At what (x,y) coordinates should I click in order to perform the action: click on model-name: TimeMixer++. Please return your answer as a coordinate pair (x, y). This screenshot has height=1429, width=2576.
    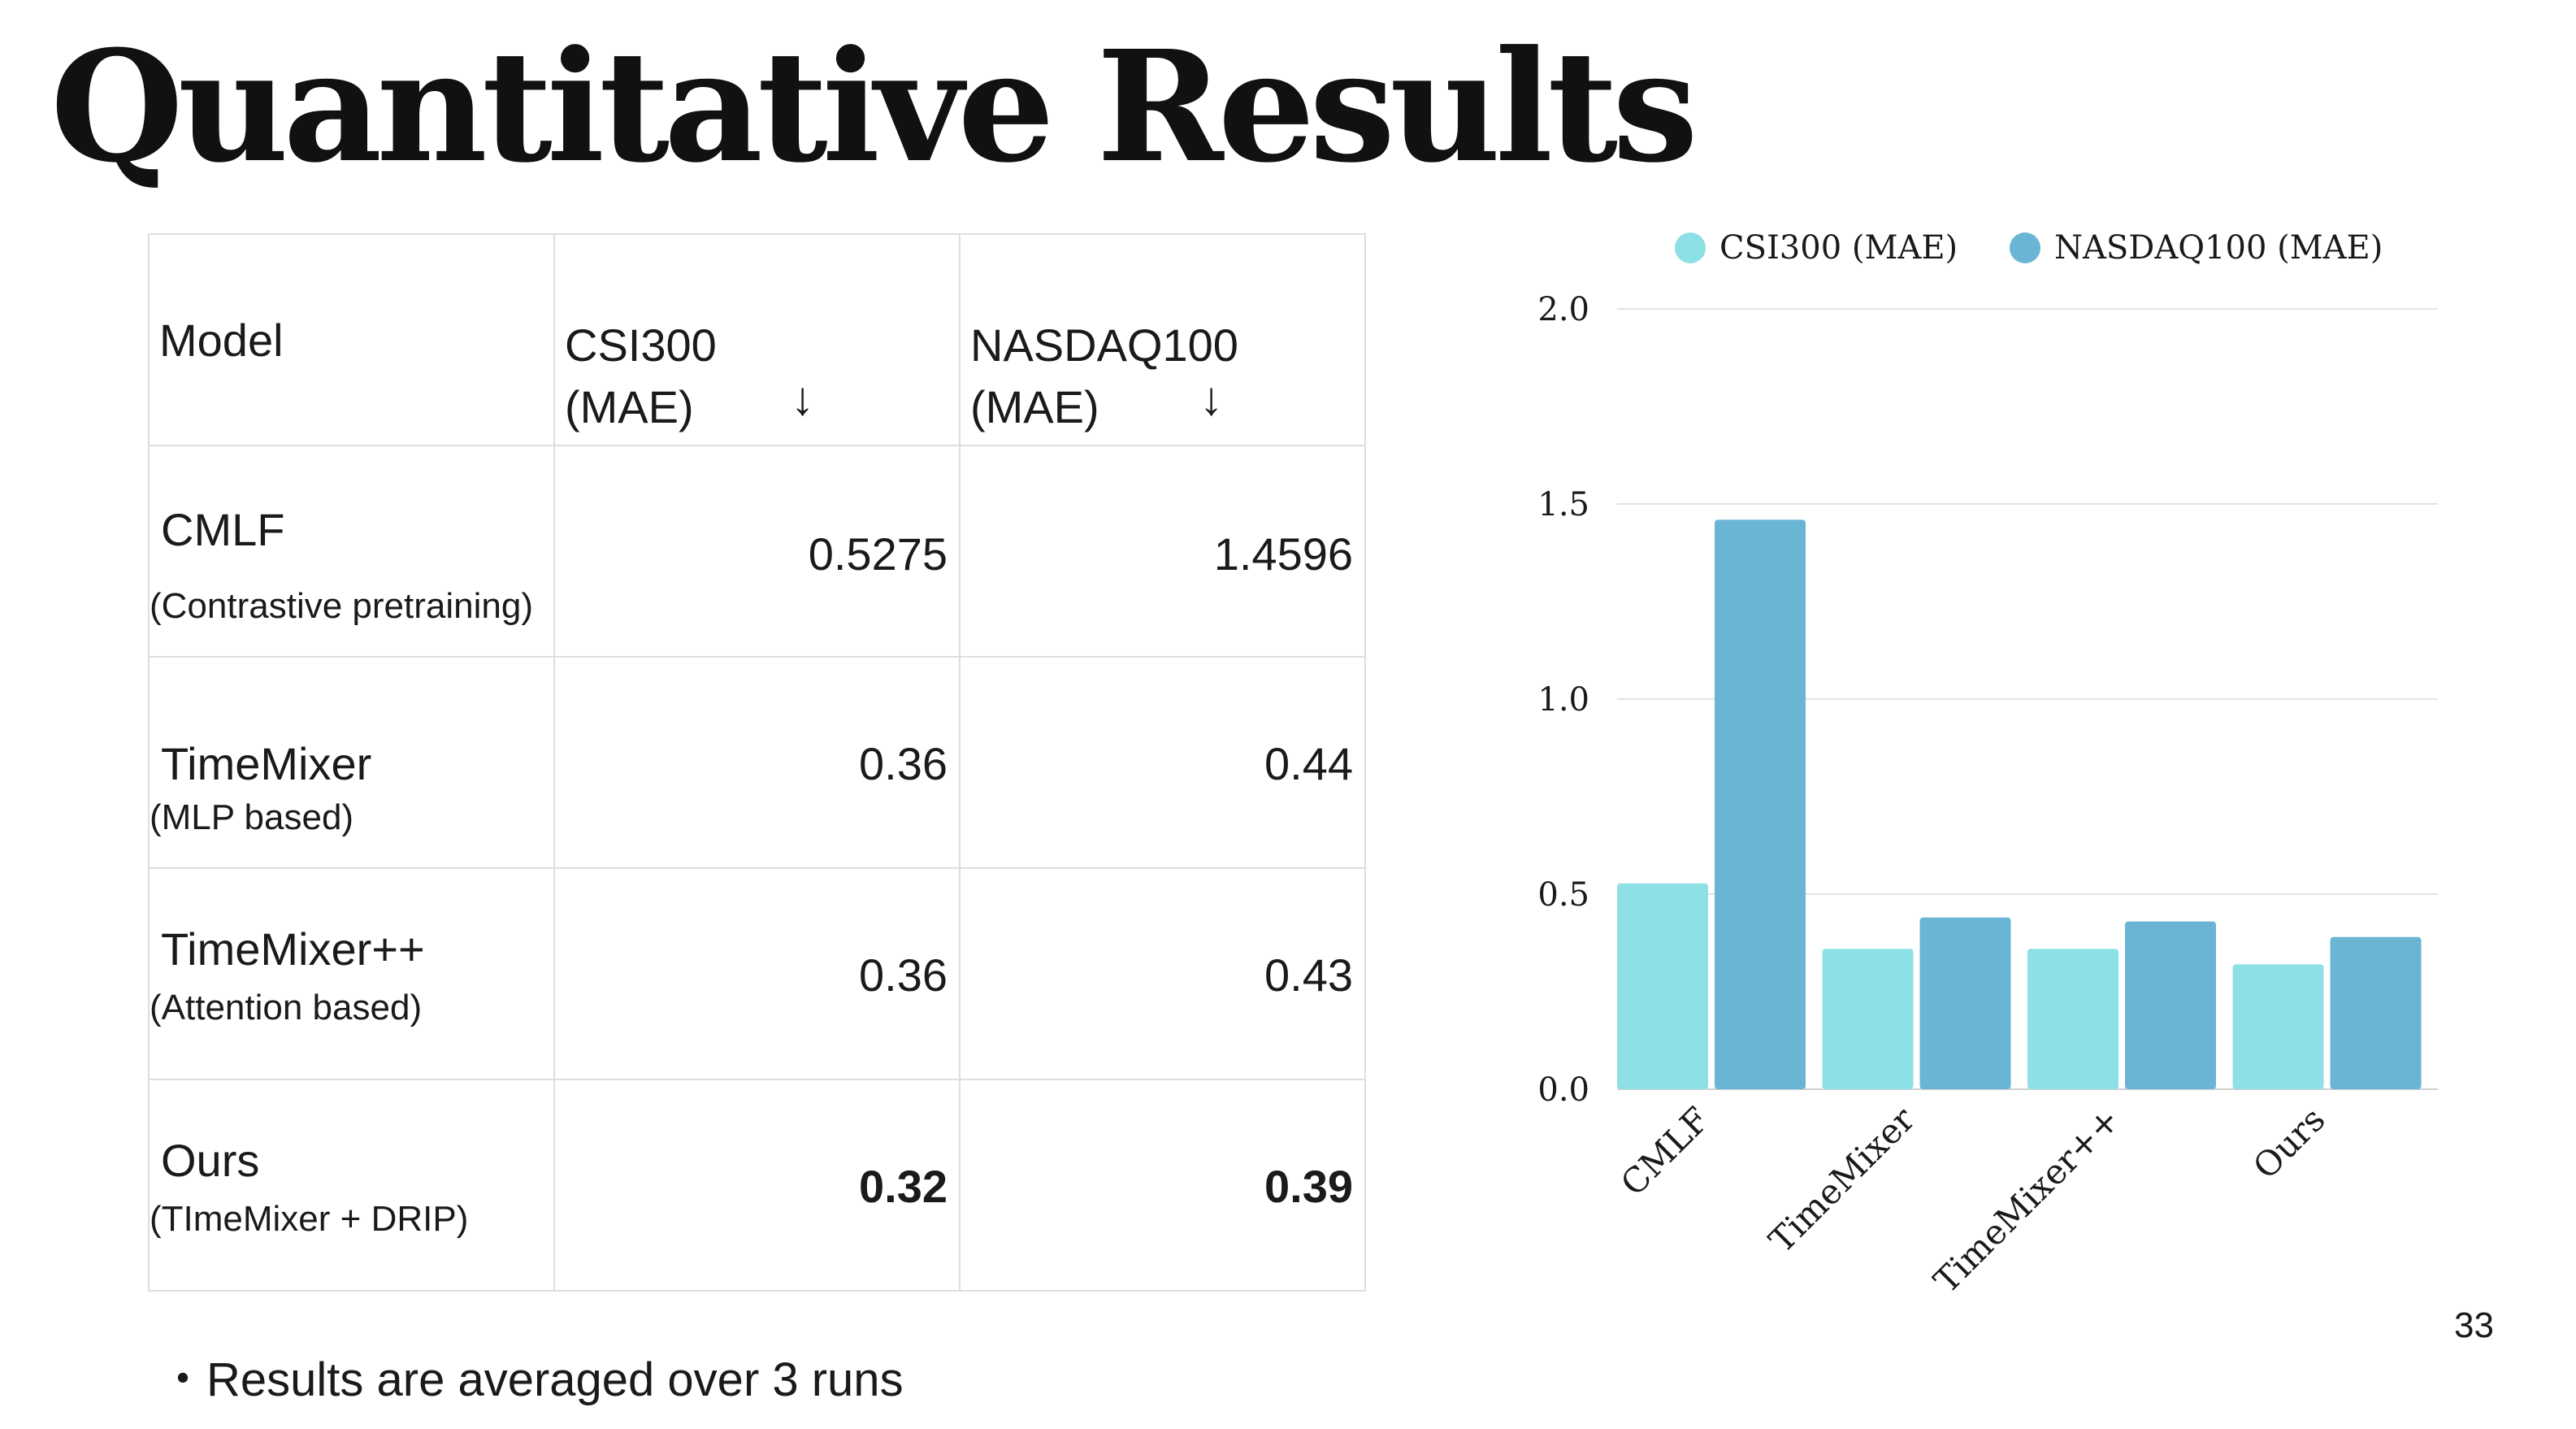
    Looking at the image, I should click on (293, 949).